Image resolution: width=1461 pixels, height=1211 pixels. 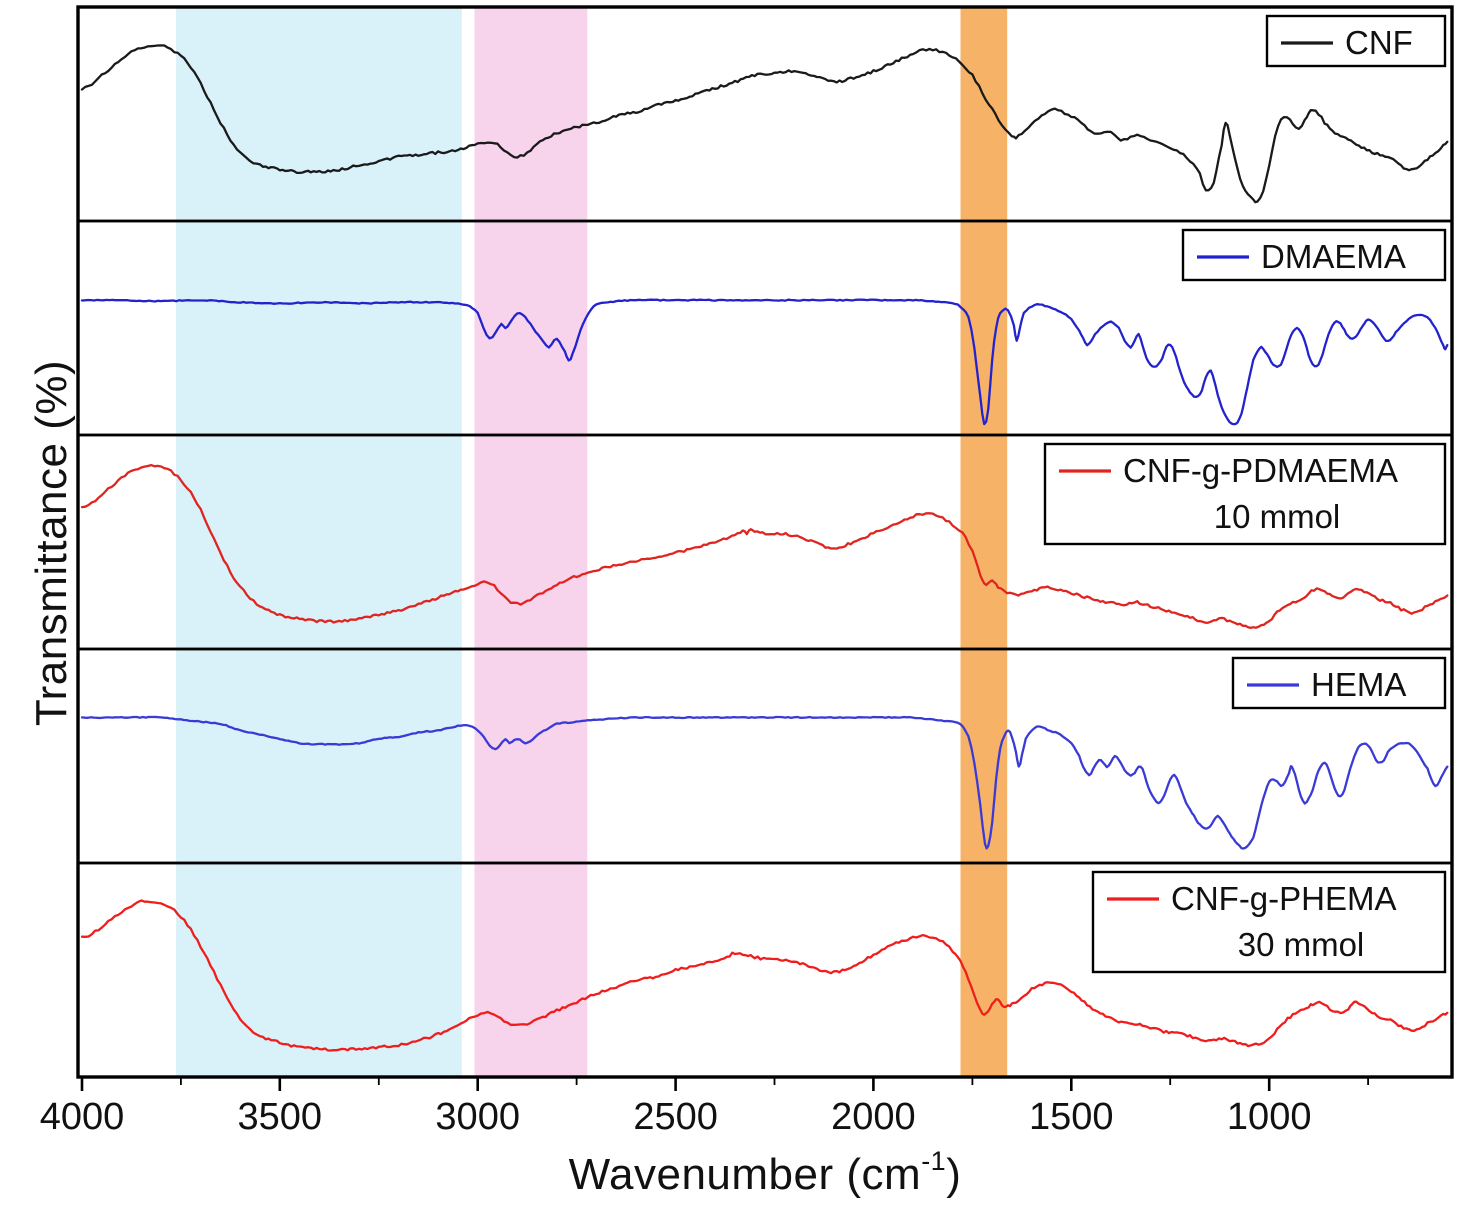 I want to click on y-axis-label: Transmittance (%), so click(x=51, y=543).